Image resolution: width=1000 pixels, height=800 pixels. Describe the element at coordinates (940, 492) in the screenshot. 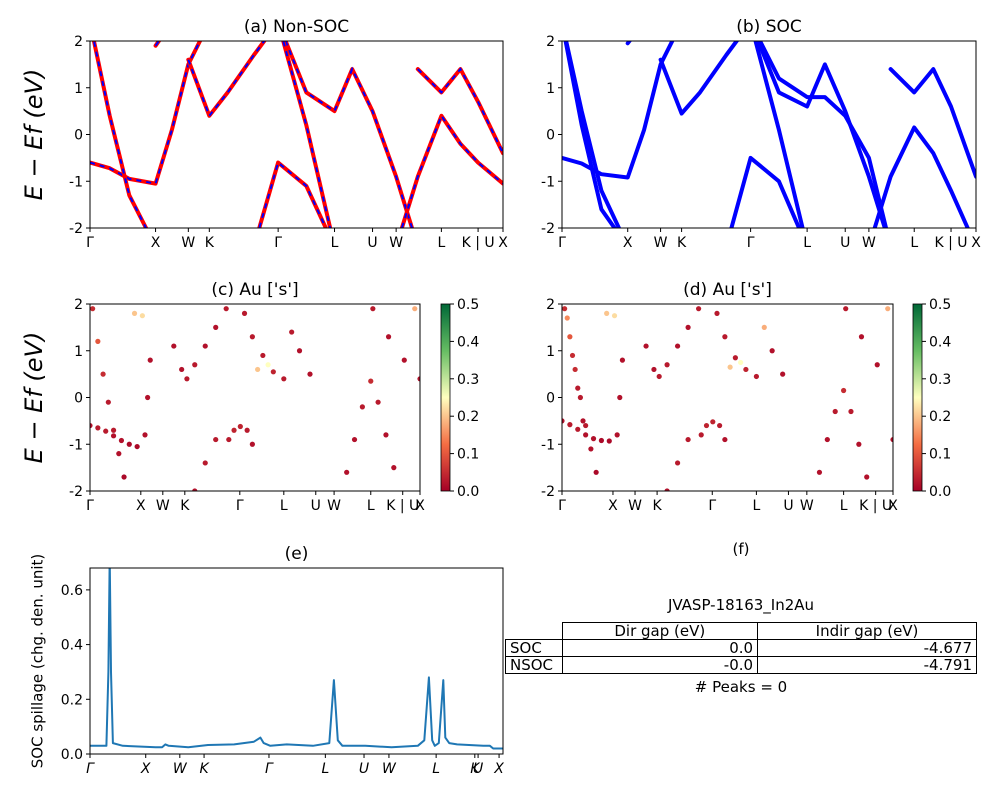

I see `colorbar-tick-label: 0.0` at that location.